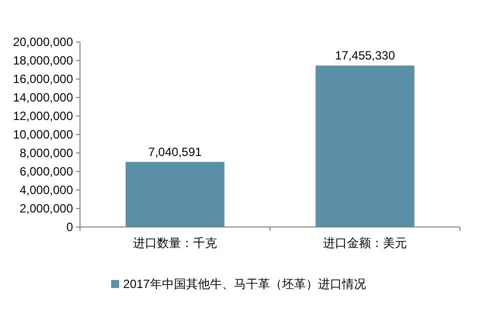  I want to click on y-tick-label: 12,000,000, so click(43, 116).